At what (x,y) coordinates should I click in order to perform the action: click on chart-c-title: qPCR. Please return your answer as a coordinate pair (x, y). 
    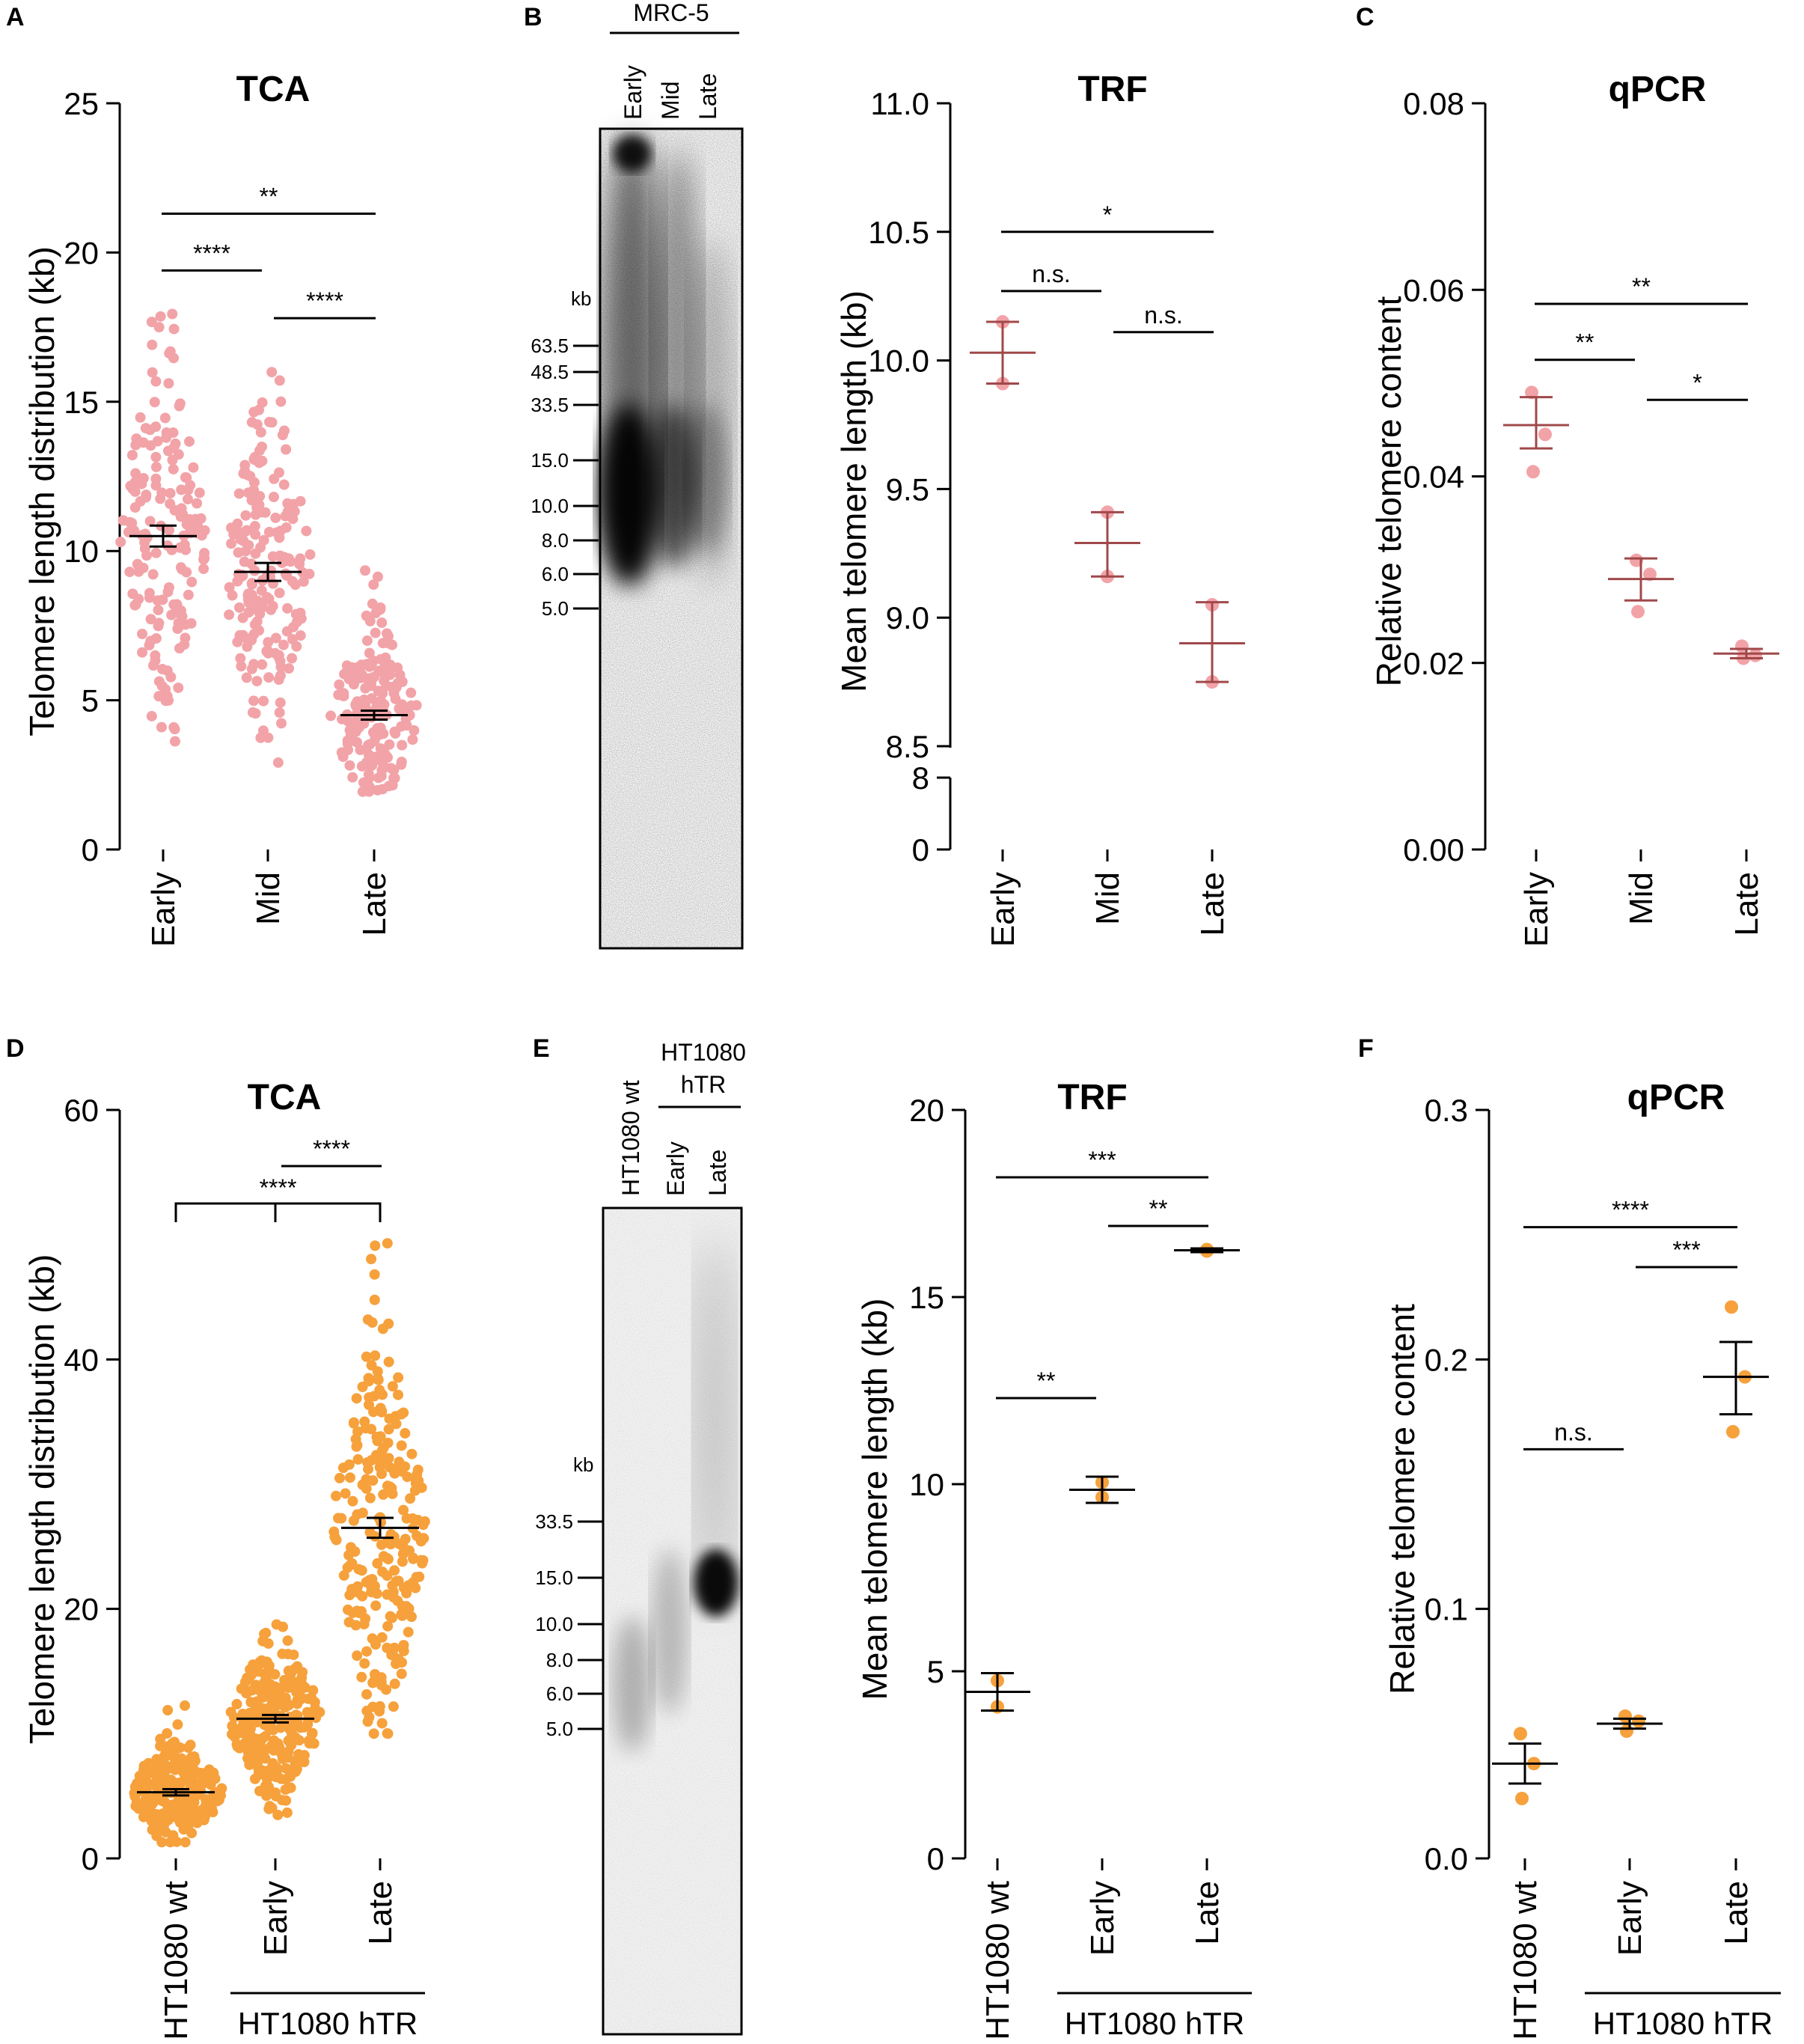
    Looking at the image, I should click on (1658, 89).